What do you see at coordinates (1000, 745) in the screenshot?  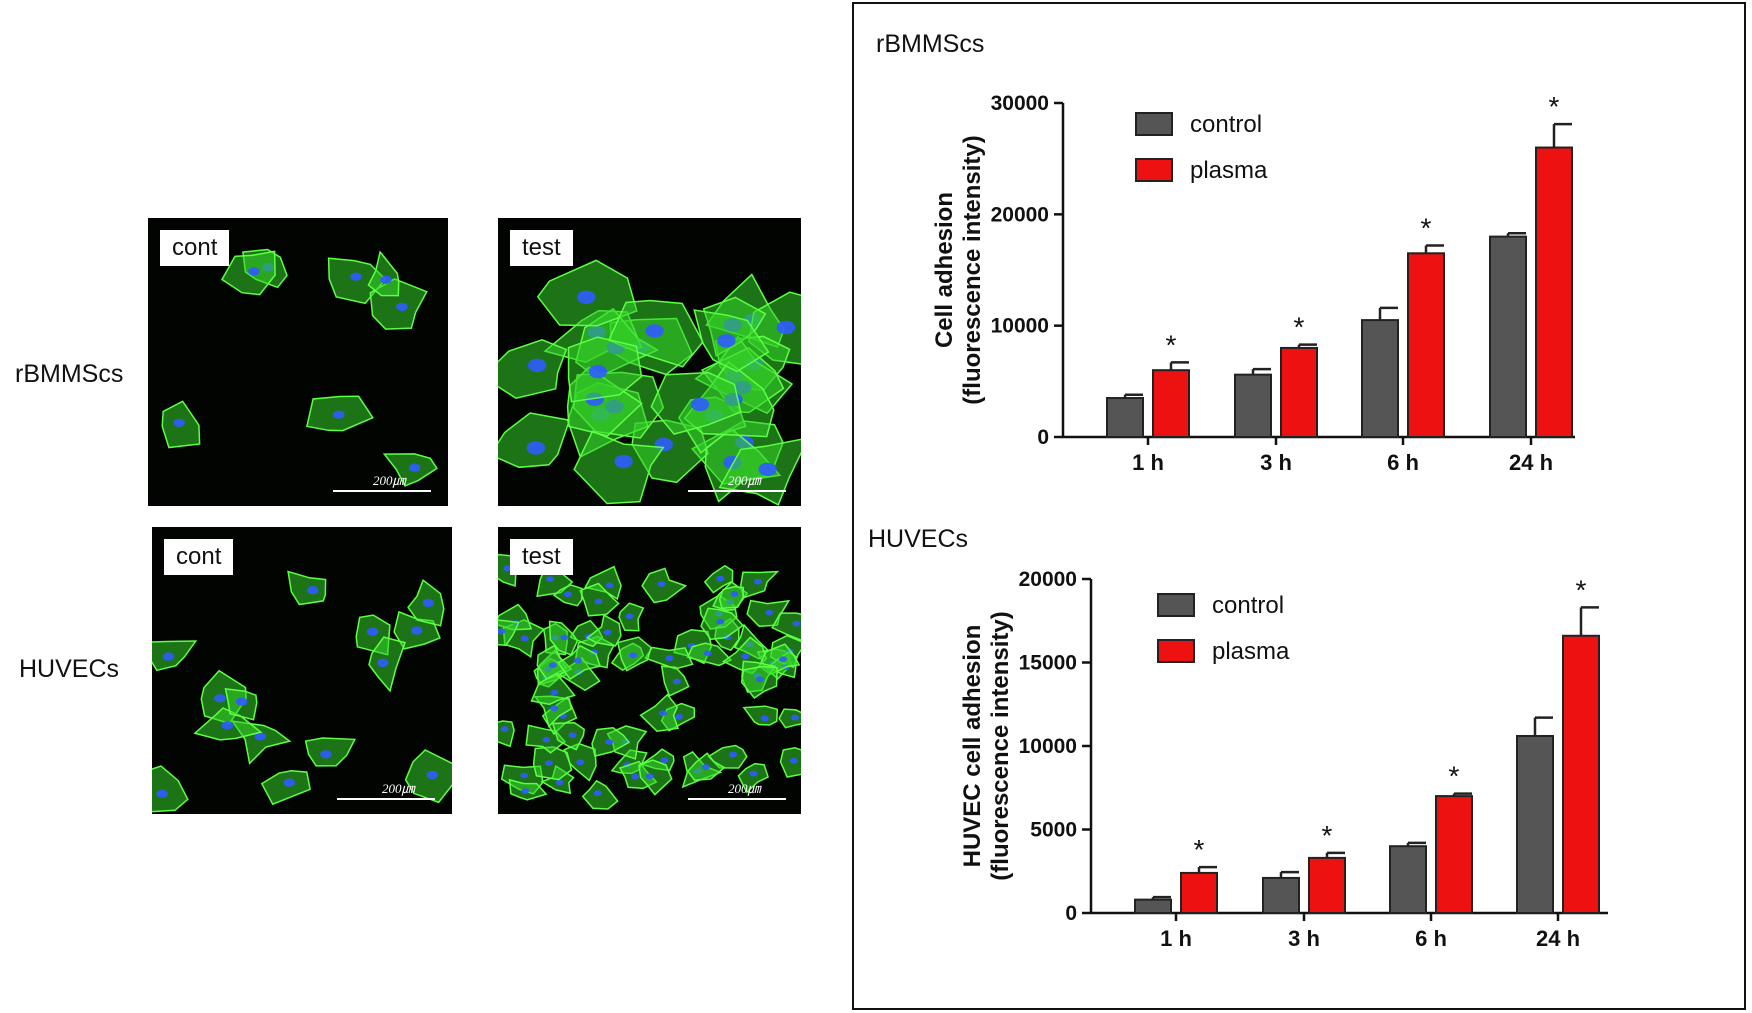 I see `y-axis-label: (fluorescence intensity)` at bounding box center [1000, 745].